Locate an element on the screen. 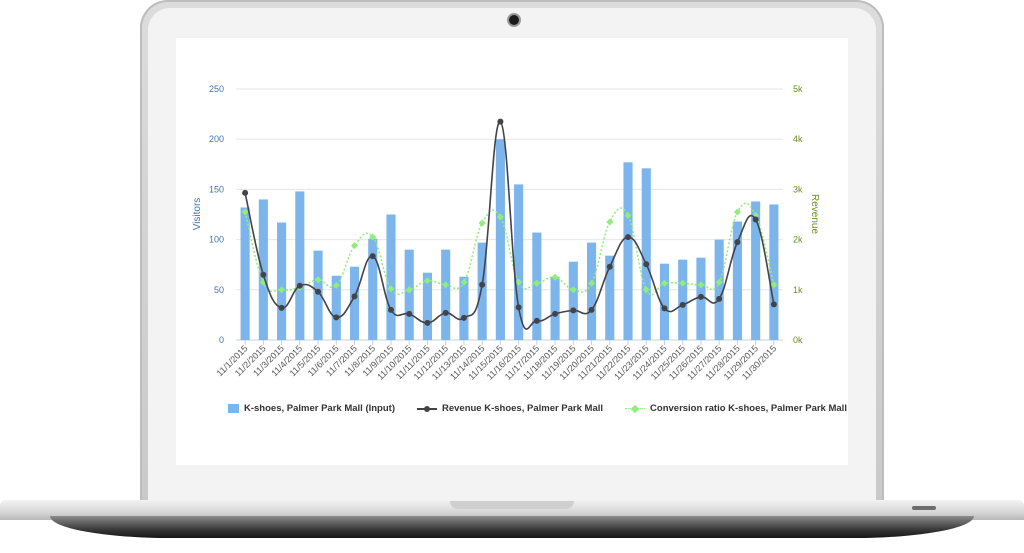 This screenshot has height=553, width=1024. left-tick-label: 150 is located at coordinates (216, 189).